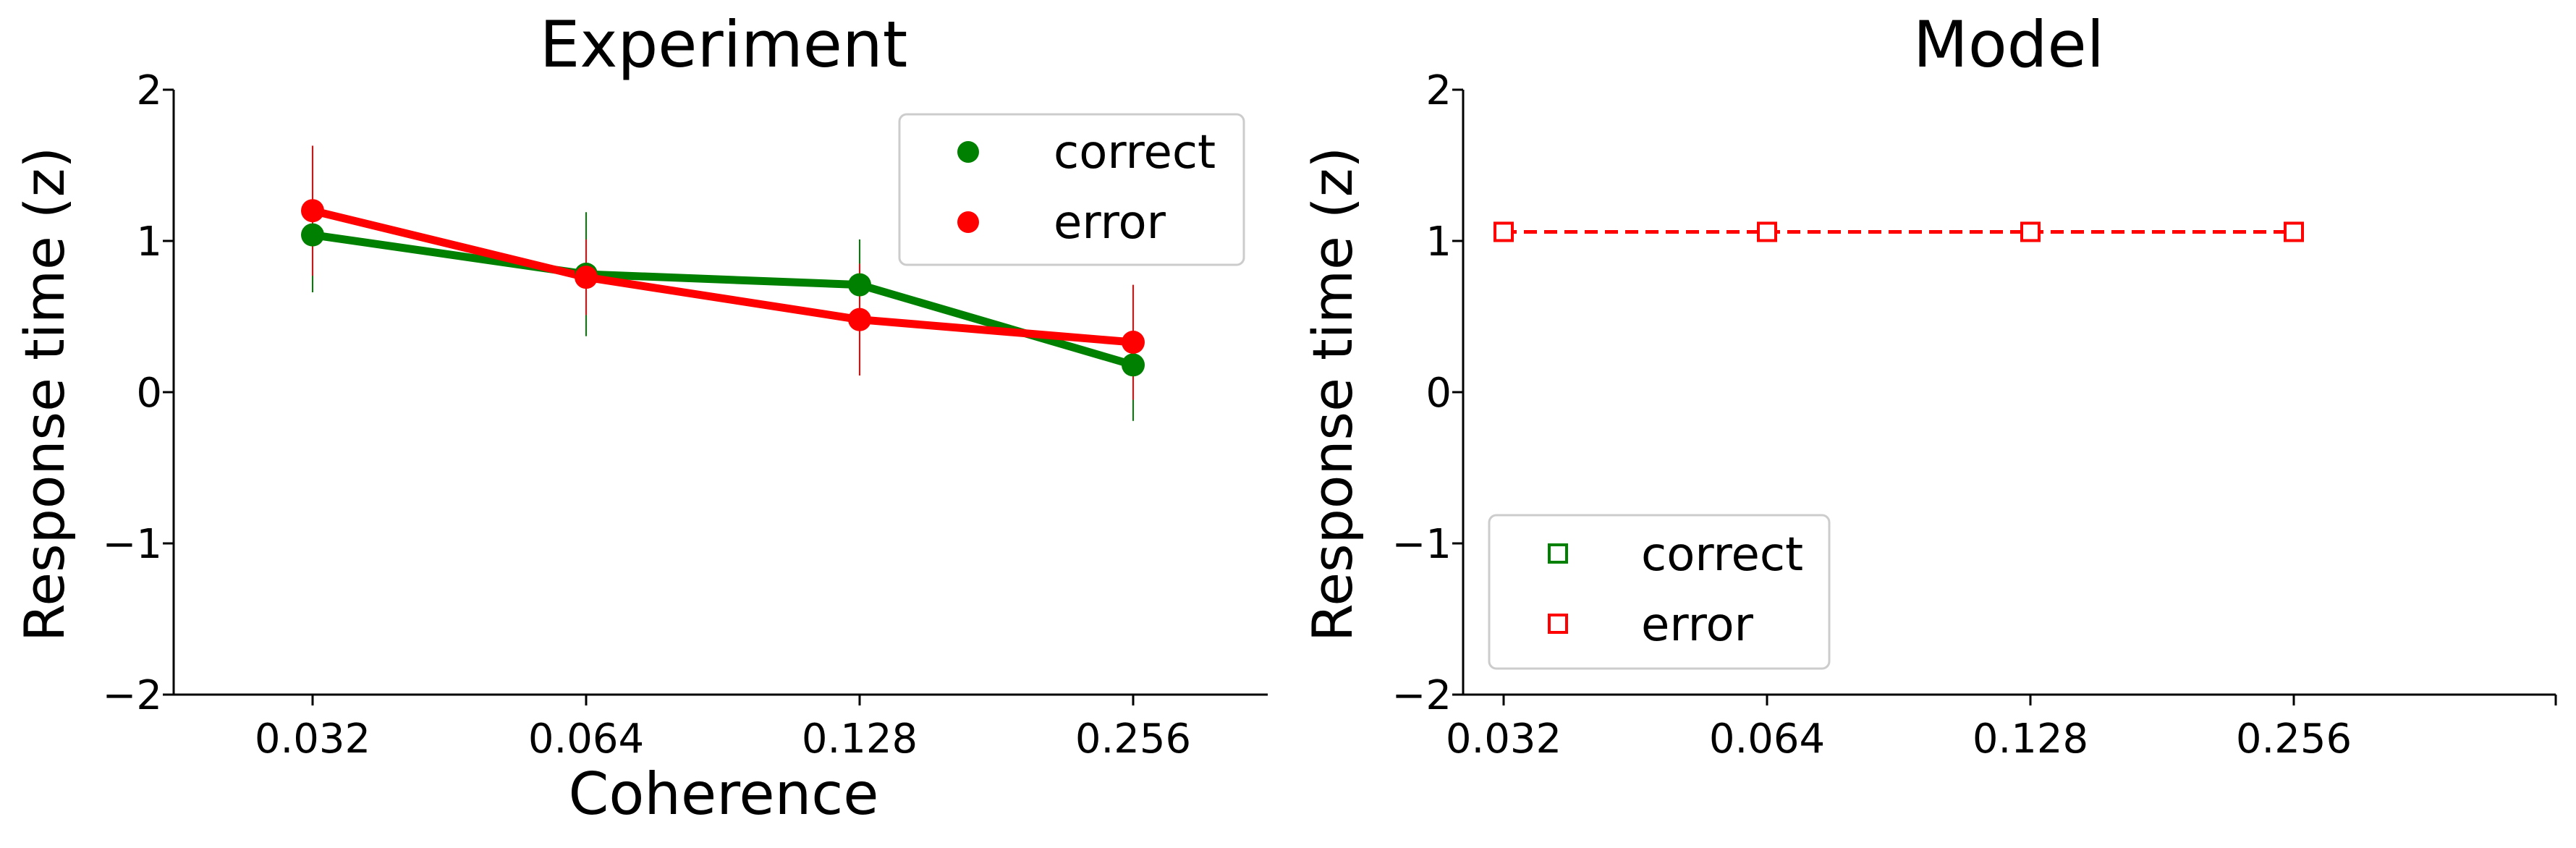  What do you see at coordinates (1421, 695) in the screenshot?
I see `model-y-tick-label: −2` at bounding box center [1421, 695].